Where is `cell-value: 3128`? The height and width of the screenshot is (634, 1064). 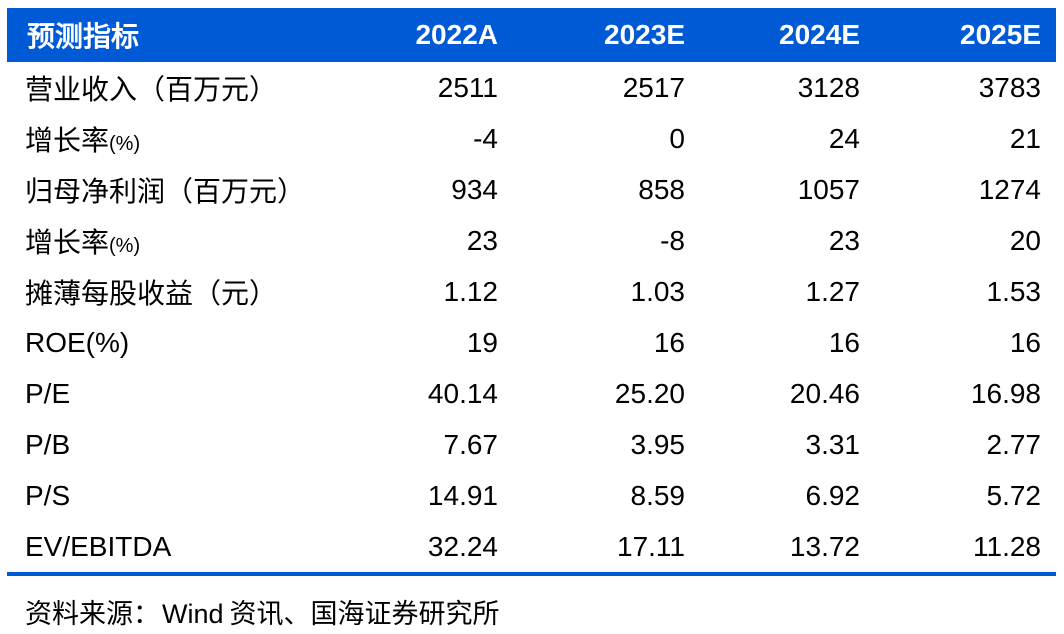 cell-value: 3128 is located at coordinates (787, 87).